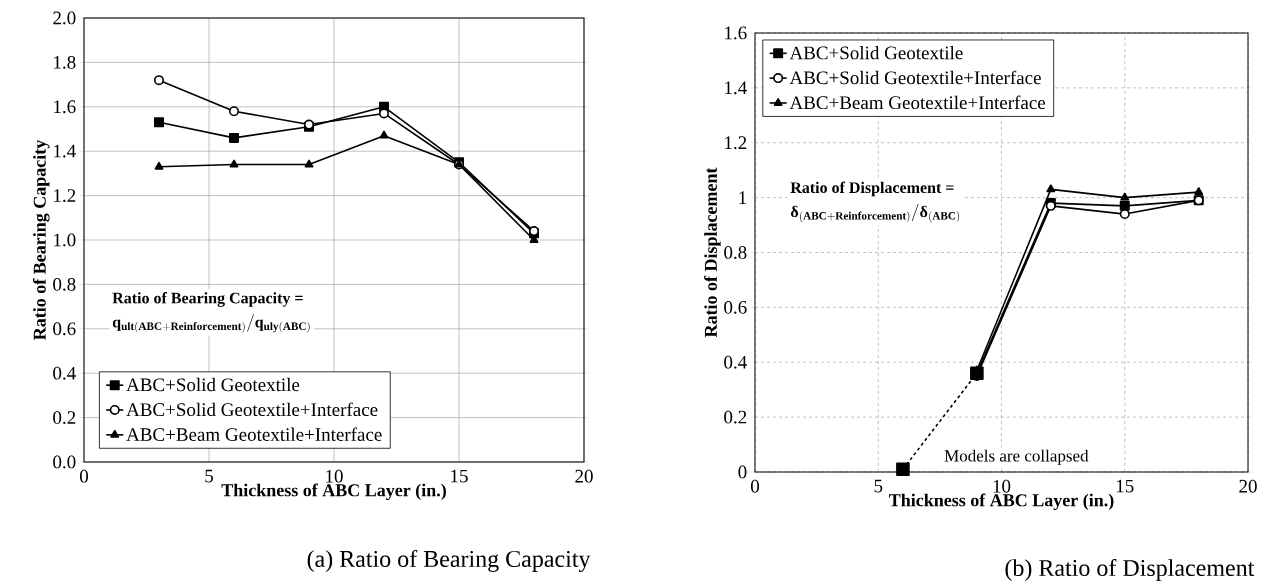 The height and width of the screenshot is (586, 1279). Describe the element at coordinates (64, 462) in the screenshot. I see `y-tick-label: 0.0` at that location.